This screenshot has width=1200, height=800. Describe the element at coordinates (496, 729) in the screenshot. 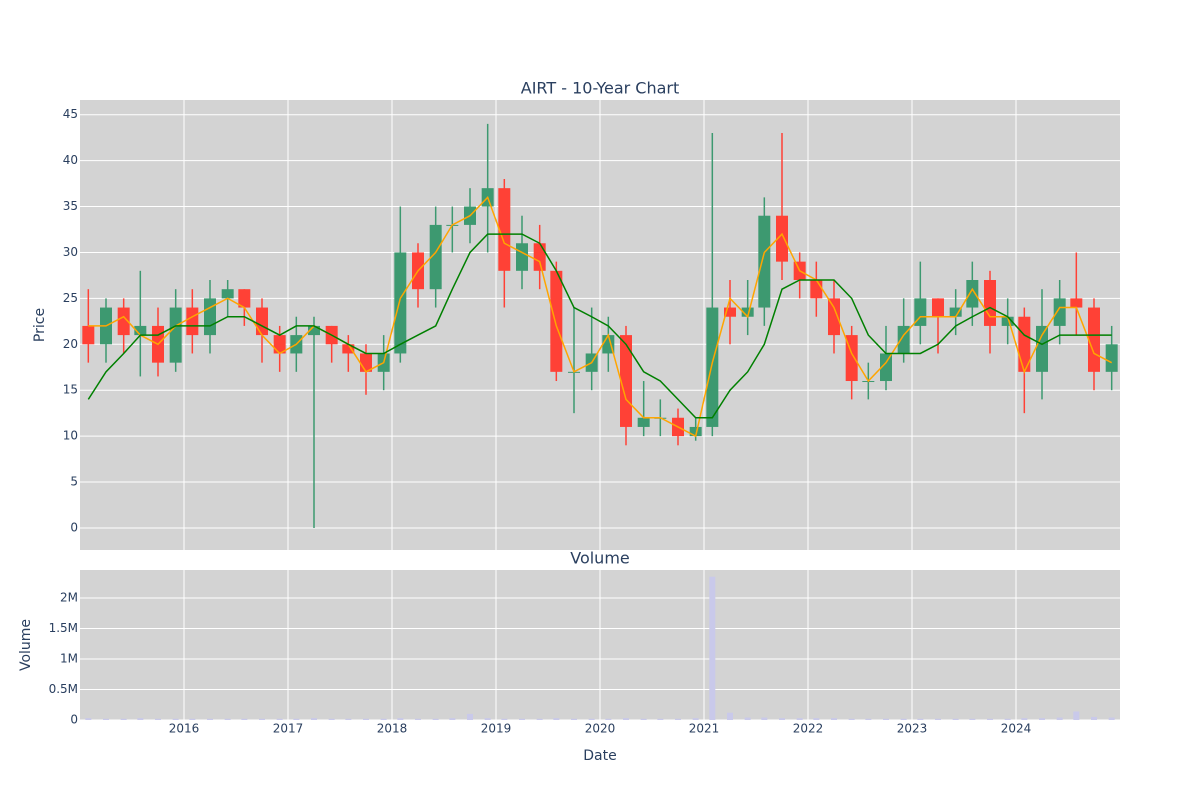

I see `x-tick-label: 2019` at that location.